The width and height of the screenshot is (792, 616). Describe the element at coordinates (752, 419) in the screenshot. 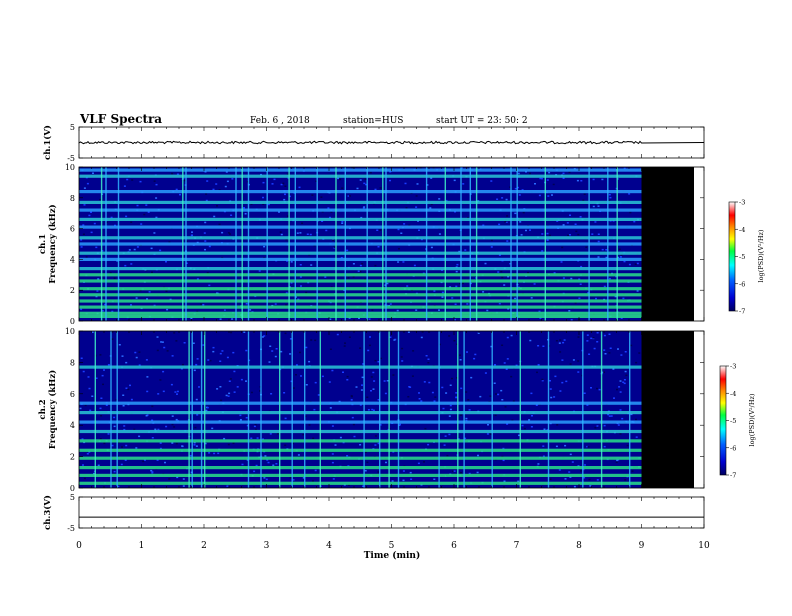

I see `colorbar-ch2-label: log(PSD)(V²/Hz)` at that location.